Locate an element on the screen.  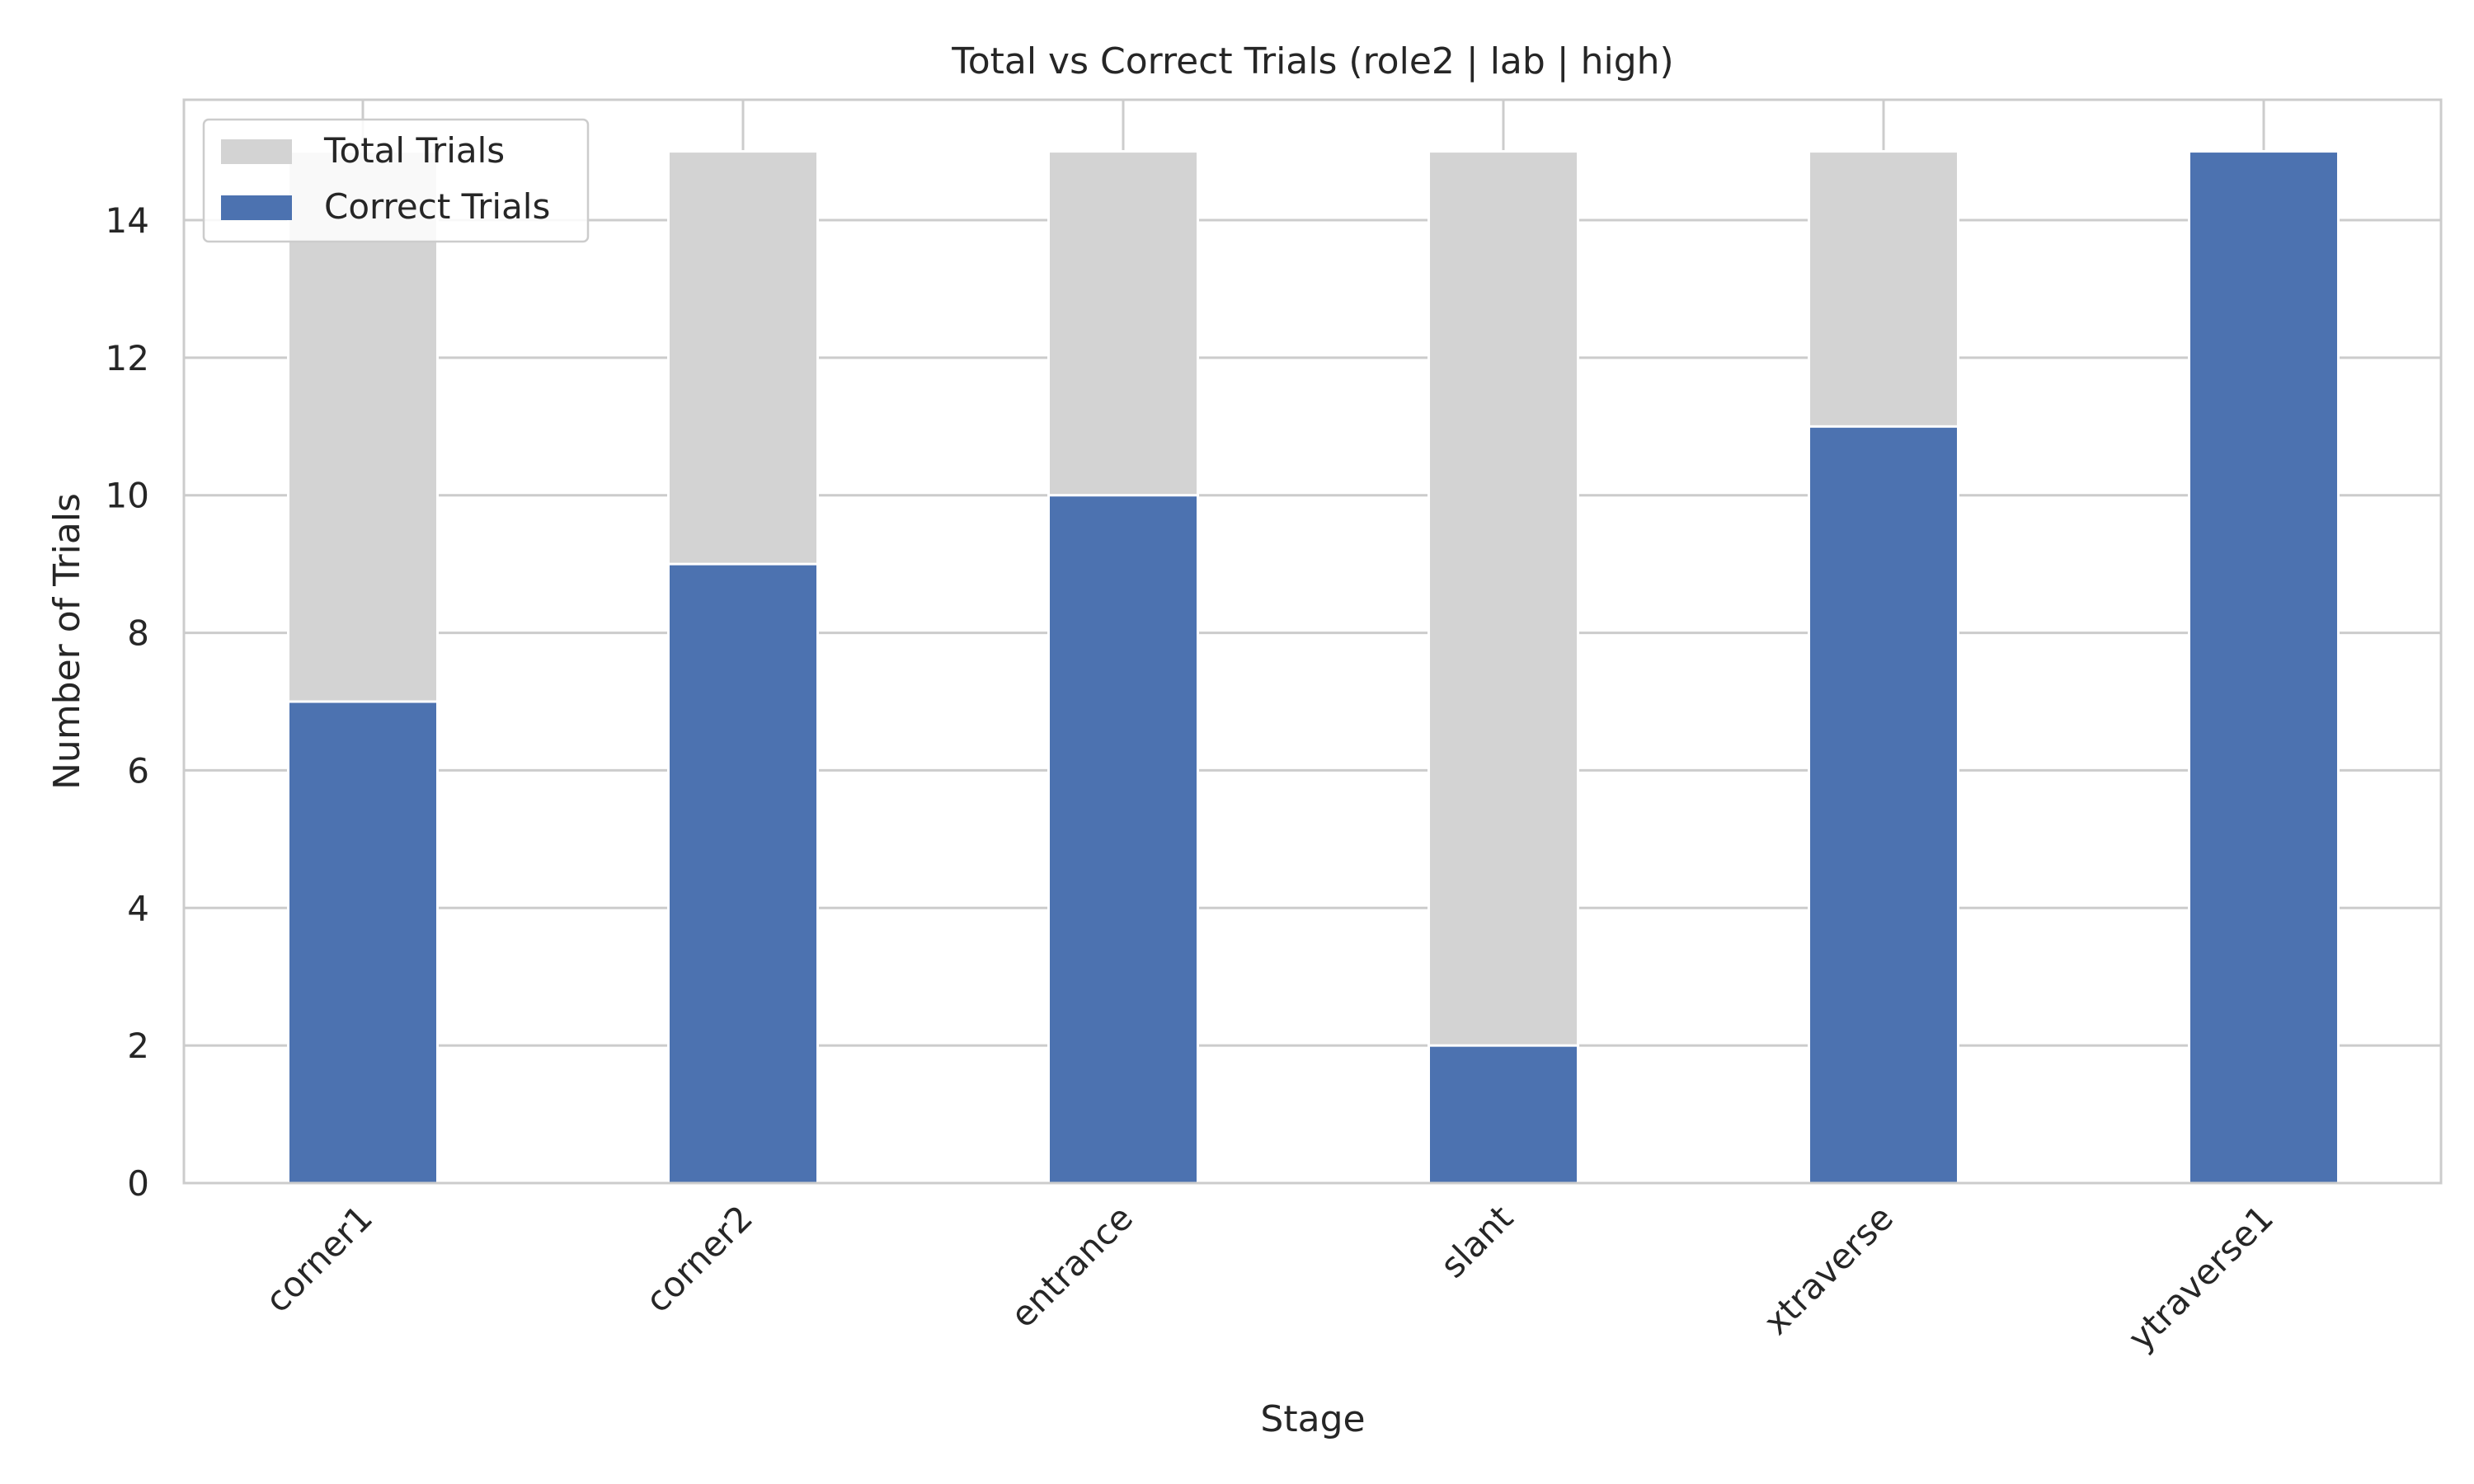
y-tick-label: 8 is located at coordinates (138, 633).